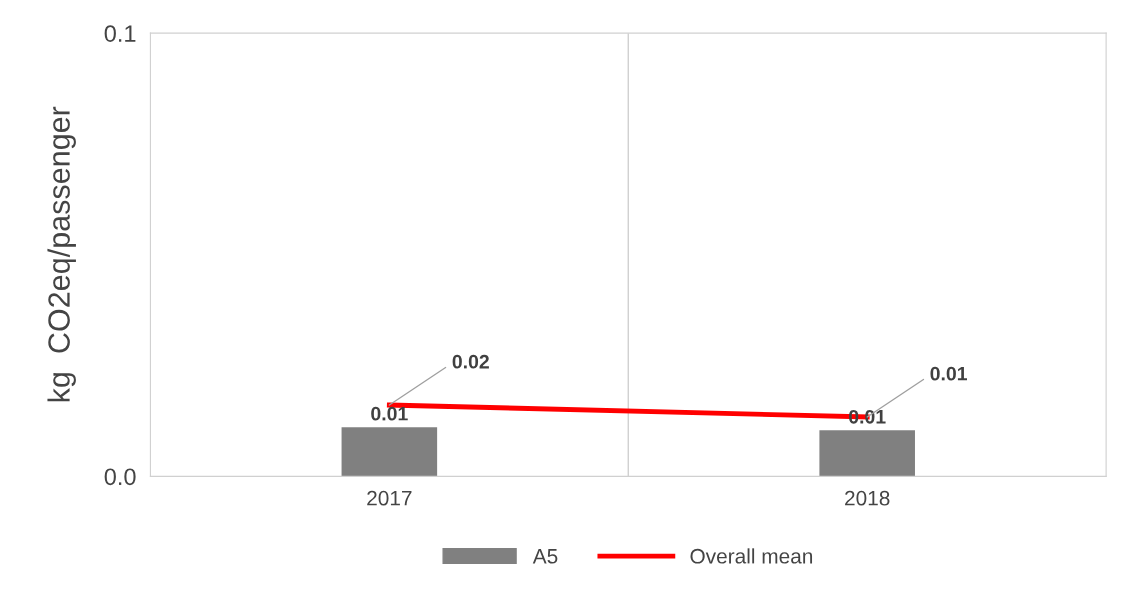 The width and height of the screenshot is (1131, 603). Describe the element at coordinates (751, 556) in the screenshot. I see `legend-label: Overall mean` at that location.